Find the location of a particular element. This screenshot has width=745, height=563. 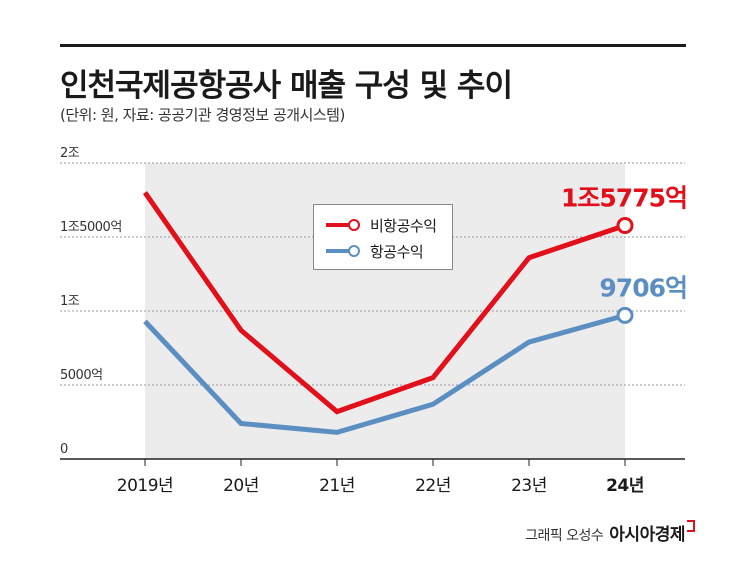

legend-item-aero: 항공수익 is located at coordinates (375, 251).